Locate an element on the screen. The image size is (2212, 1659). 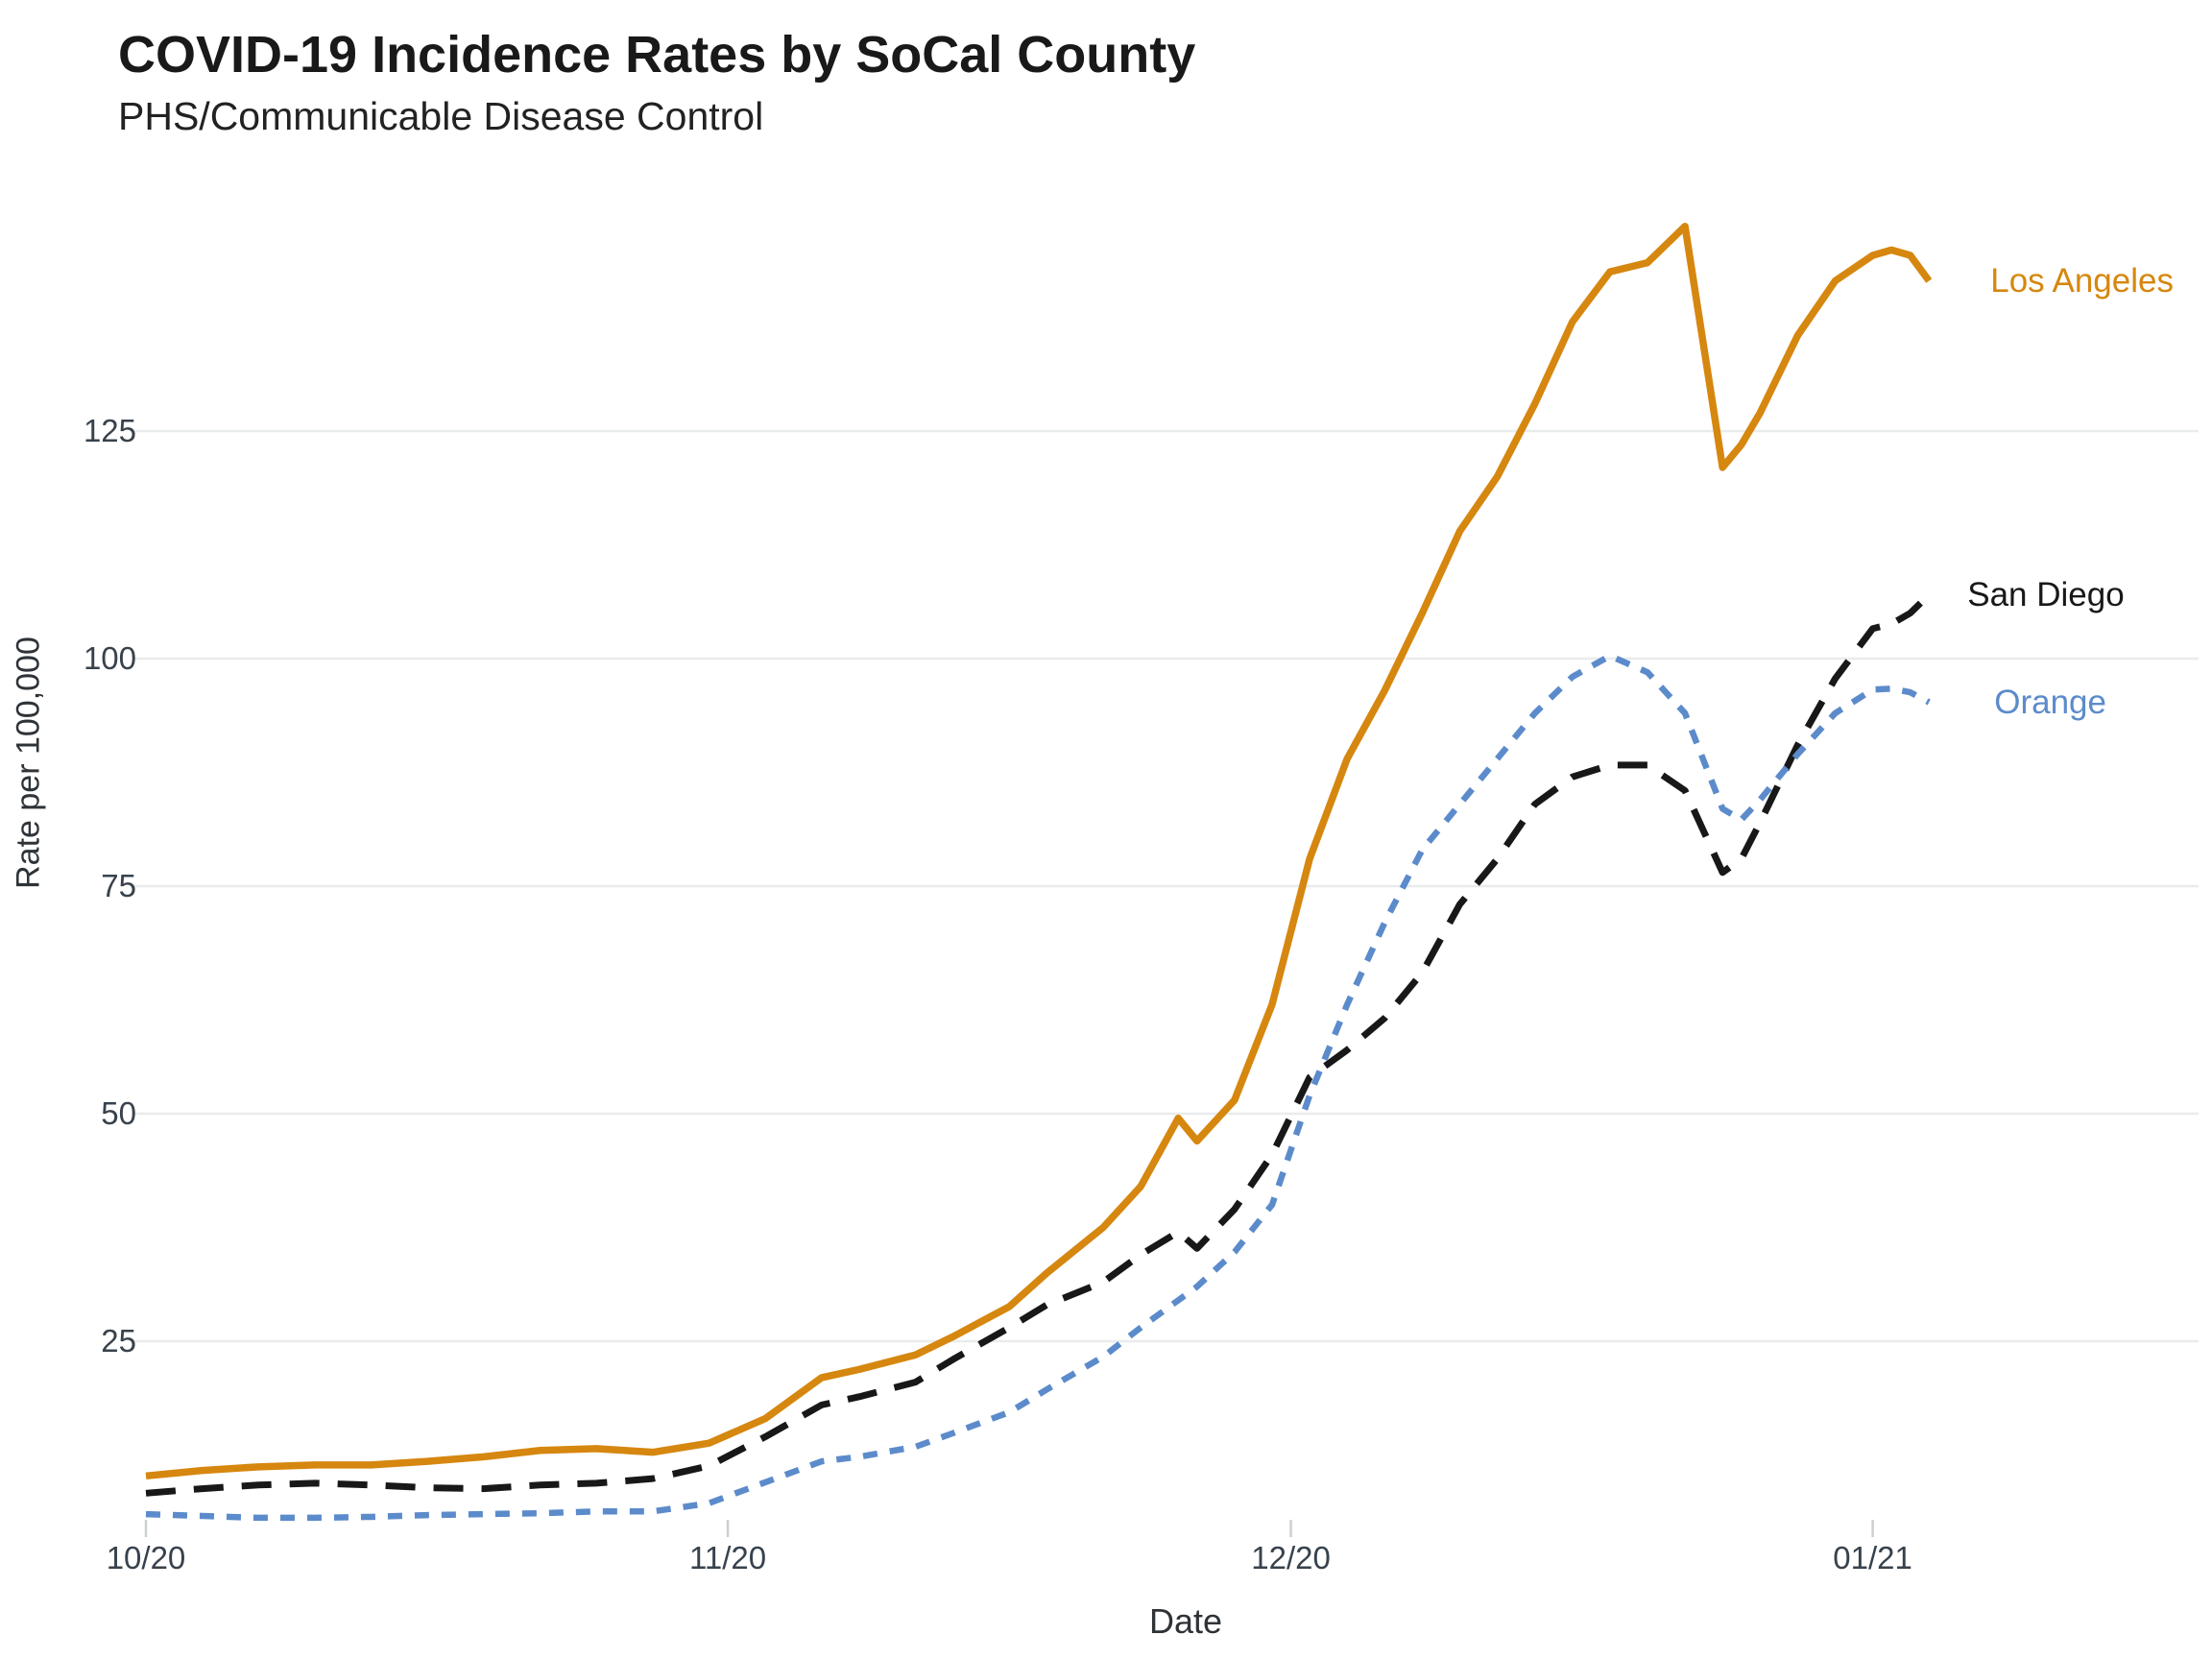
x-tick-label-01/21: 01/21 is located at coordinates (1873, 1558).